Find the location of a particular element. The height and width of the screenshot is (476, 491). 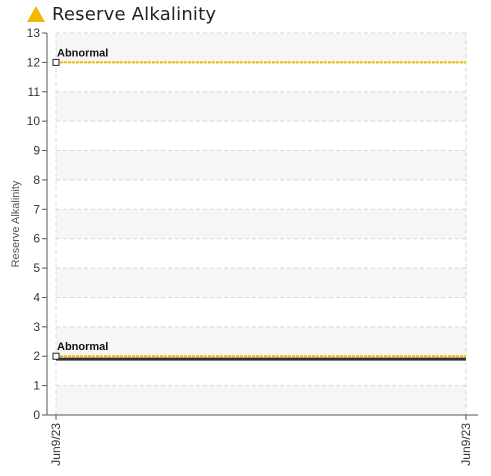

y-tick-label: 0 is located at coordinates (36, 415).